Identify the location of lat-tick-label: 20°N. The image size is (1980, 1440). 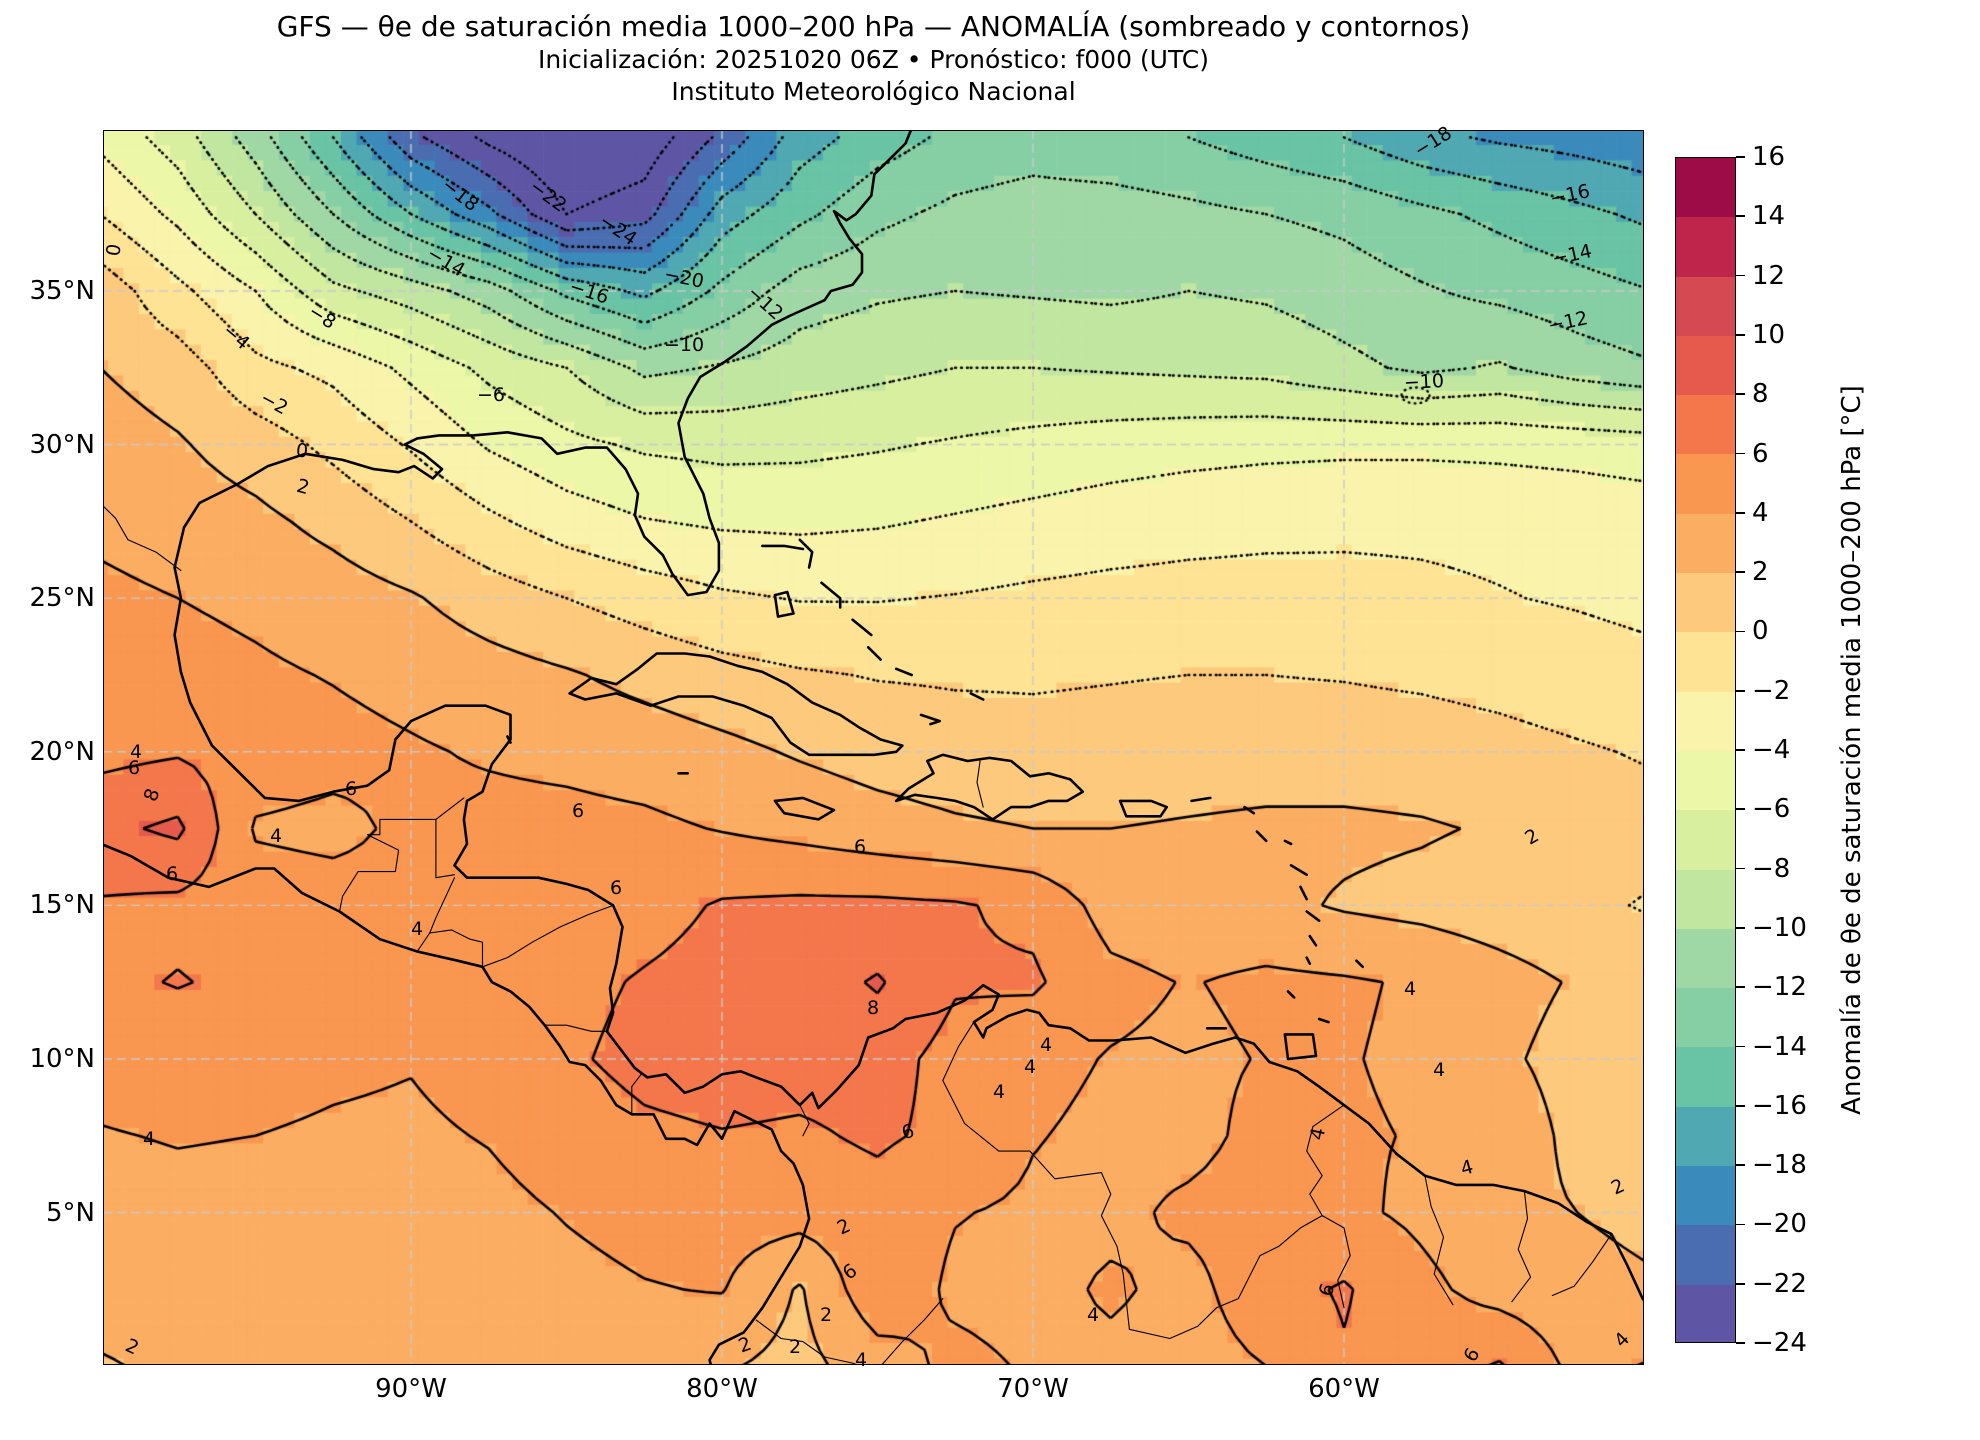
(62, 751).